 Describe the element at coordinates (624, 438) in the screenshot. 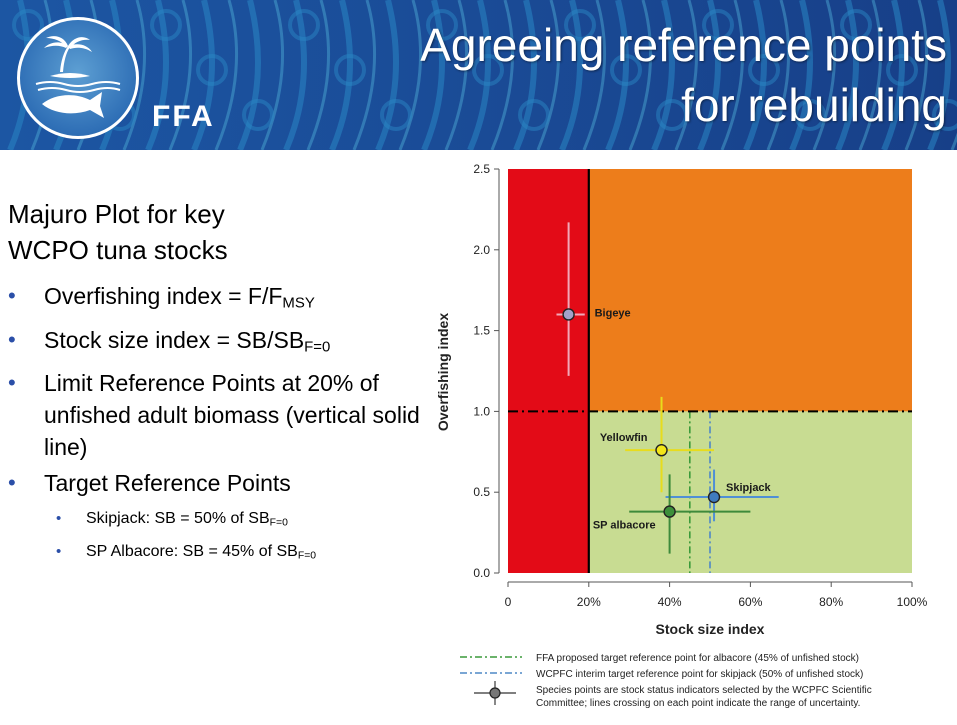

I see `point-label: Yellowfin` at that location.